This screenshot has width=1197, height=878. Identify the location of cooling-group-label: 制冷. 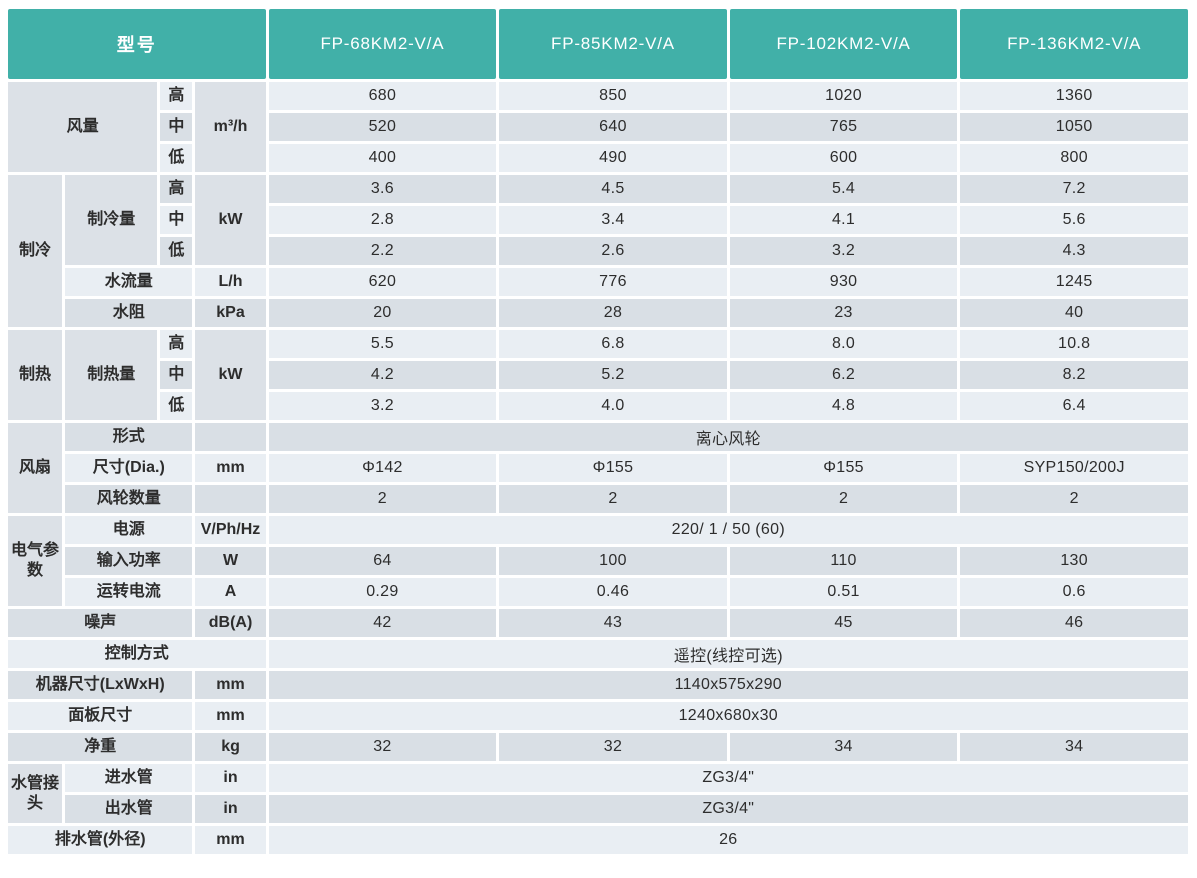
(35, 251).